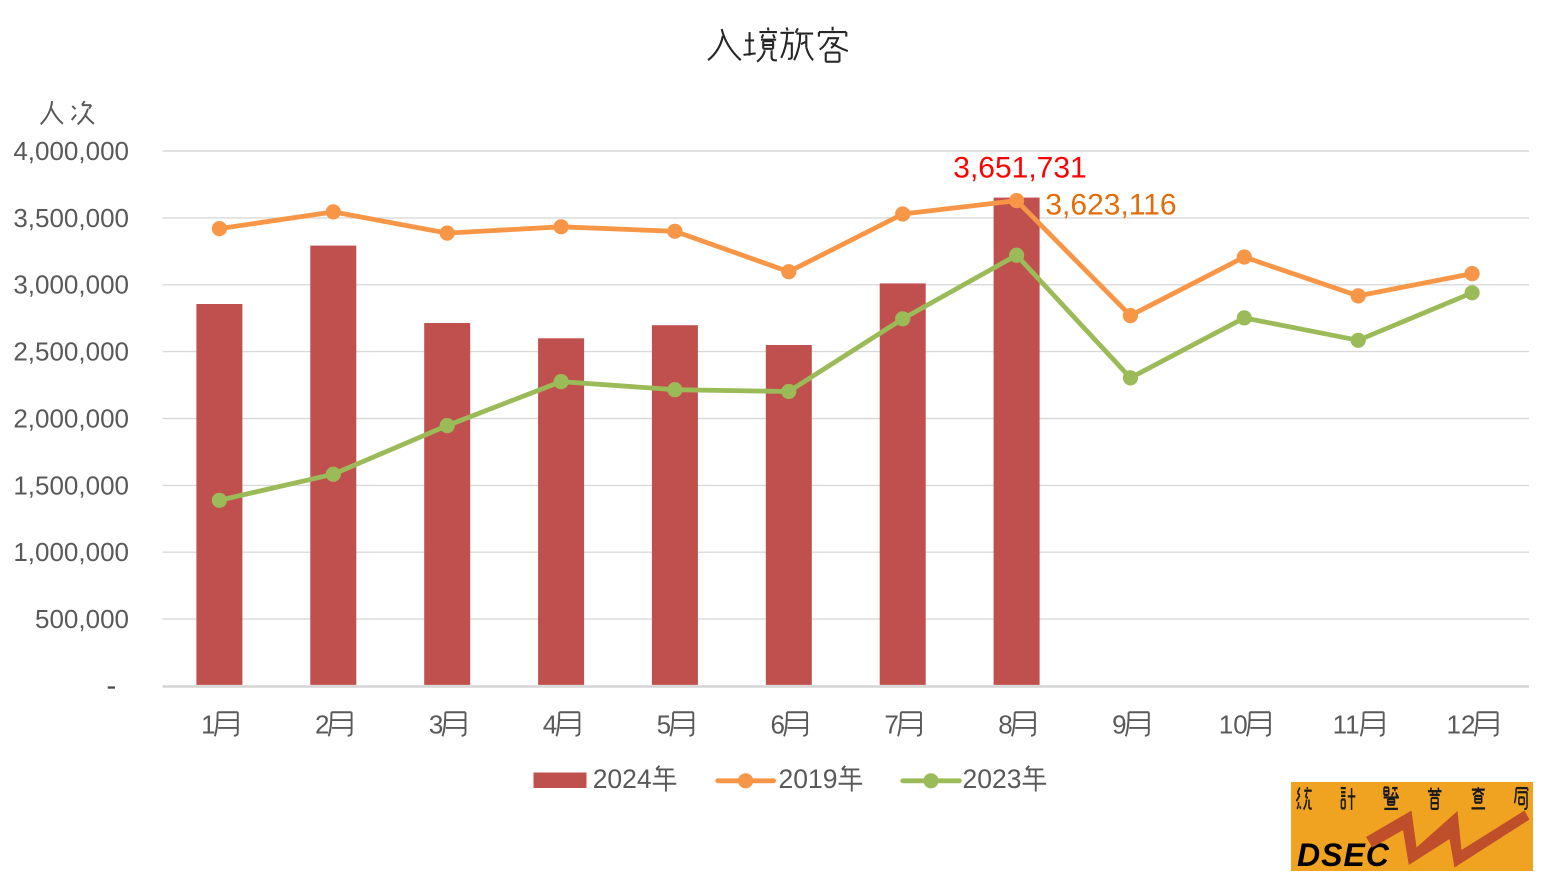 The height and width of the screenshot is (888, 1557). Describe the element at coordinates (992, 779) in the screenshot. I see `svg-text: 2023` at that location.